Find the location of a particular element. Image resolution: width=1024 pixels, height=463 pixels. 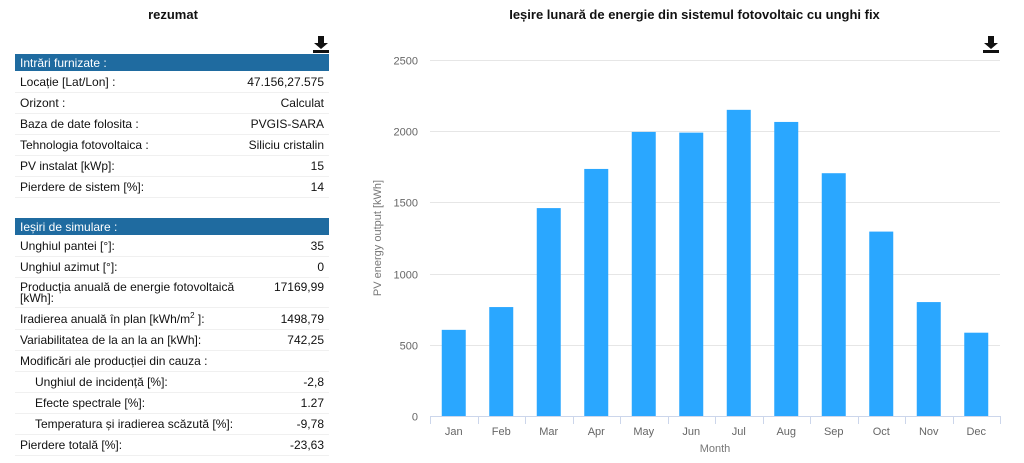

y-tick-label: 2000 is located at coordinates (406, 133).